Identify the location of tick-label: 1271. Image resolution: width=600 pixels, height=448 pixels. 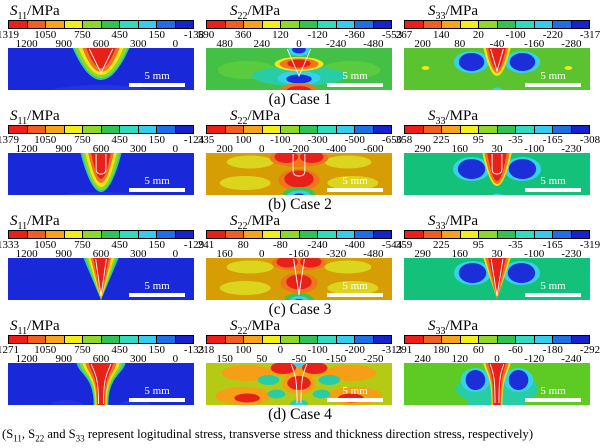
(9, 350).